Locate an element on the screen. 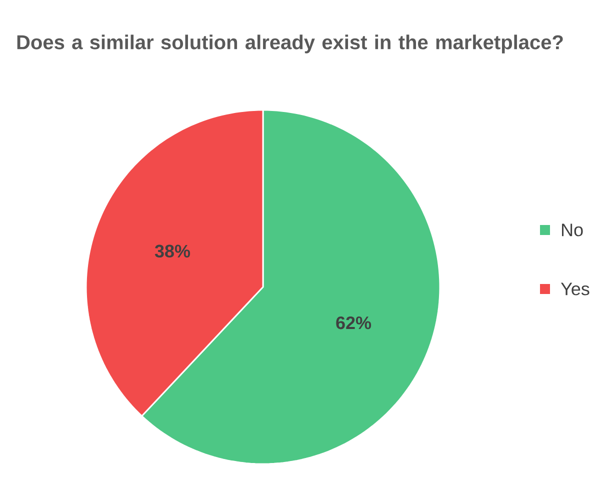 The image size is (607, 491). data-label: 62% is located at coordinates (354, 323).